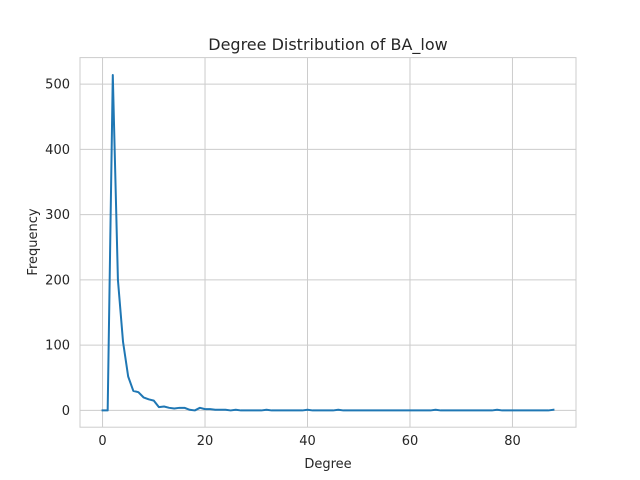  I want to click on x-tick-label: 40, so click(307, 441).